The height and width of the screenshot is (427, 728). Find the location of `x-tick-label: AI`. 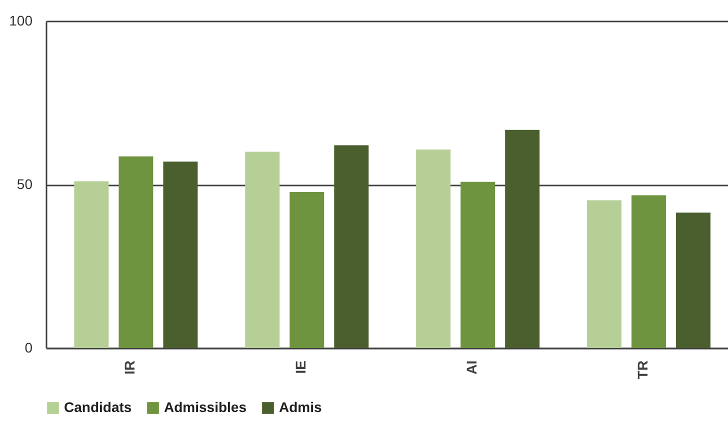

x-tick-label: AI is located at coordinates (471, 367).